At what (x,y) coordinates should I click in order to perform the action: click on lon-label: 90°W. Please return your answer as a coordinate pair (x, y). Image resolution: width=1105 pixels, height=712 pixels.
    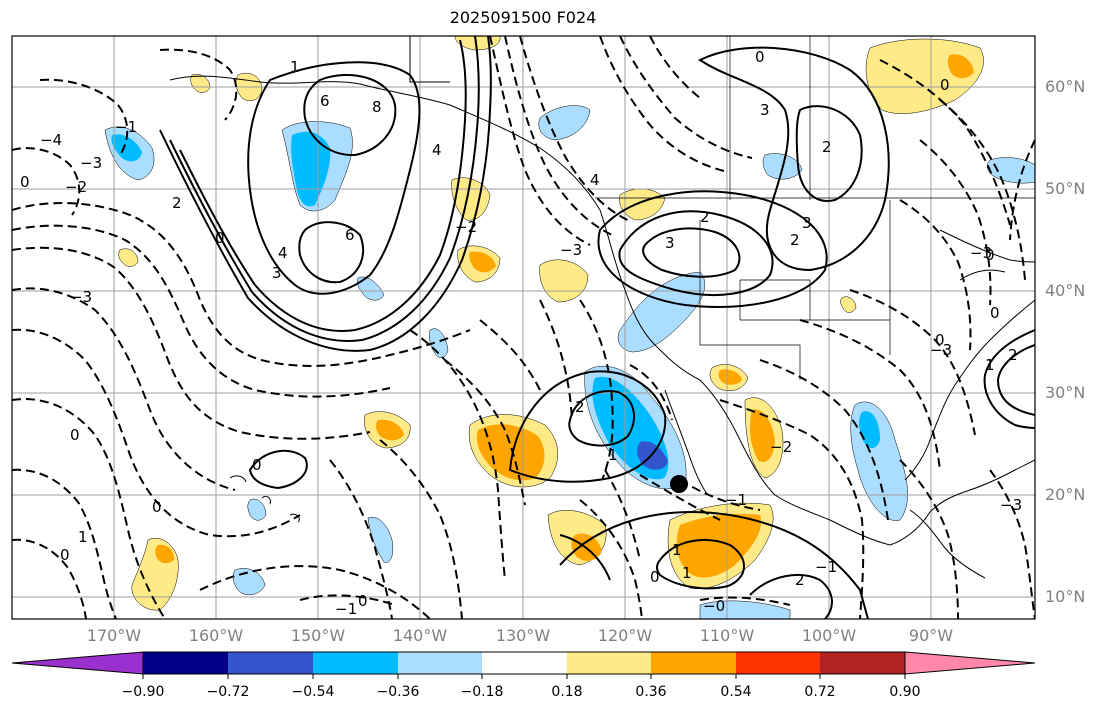
    Looking at the image, I should click on (931, 635).